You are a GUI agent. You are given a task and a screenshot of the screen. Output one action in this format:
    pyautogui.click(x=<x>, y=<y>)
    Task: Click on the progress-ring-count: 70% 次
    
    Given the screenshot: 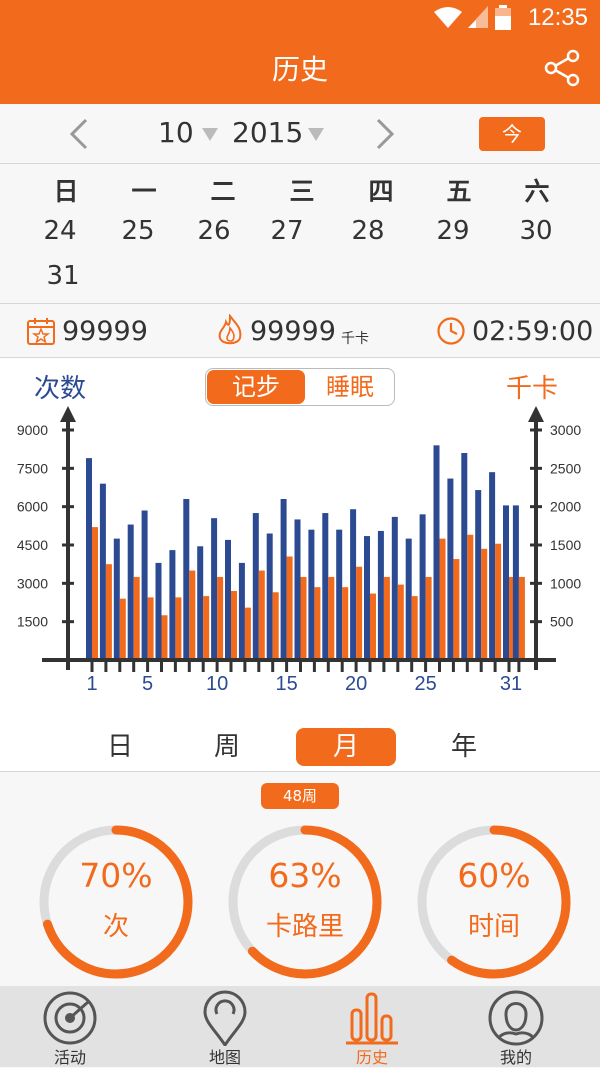 What is the action you would take?
    pyautogui.click(x=116, y=902)
    